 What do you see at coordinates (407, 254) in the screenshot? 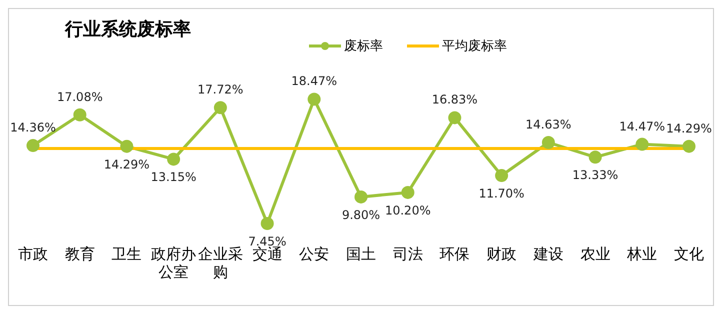
I see `x-tick-label: 司法` at bounding box center [407, 254].